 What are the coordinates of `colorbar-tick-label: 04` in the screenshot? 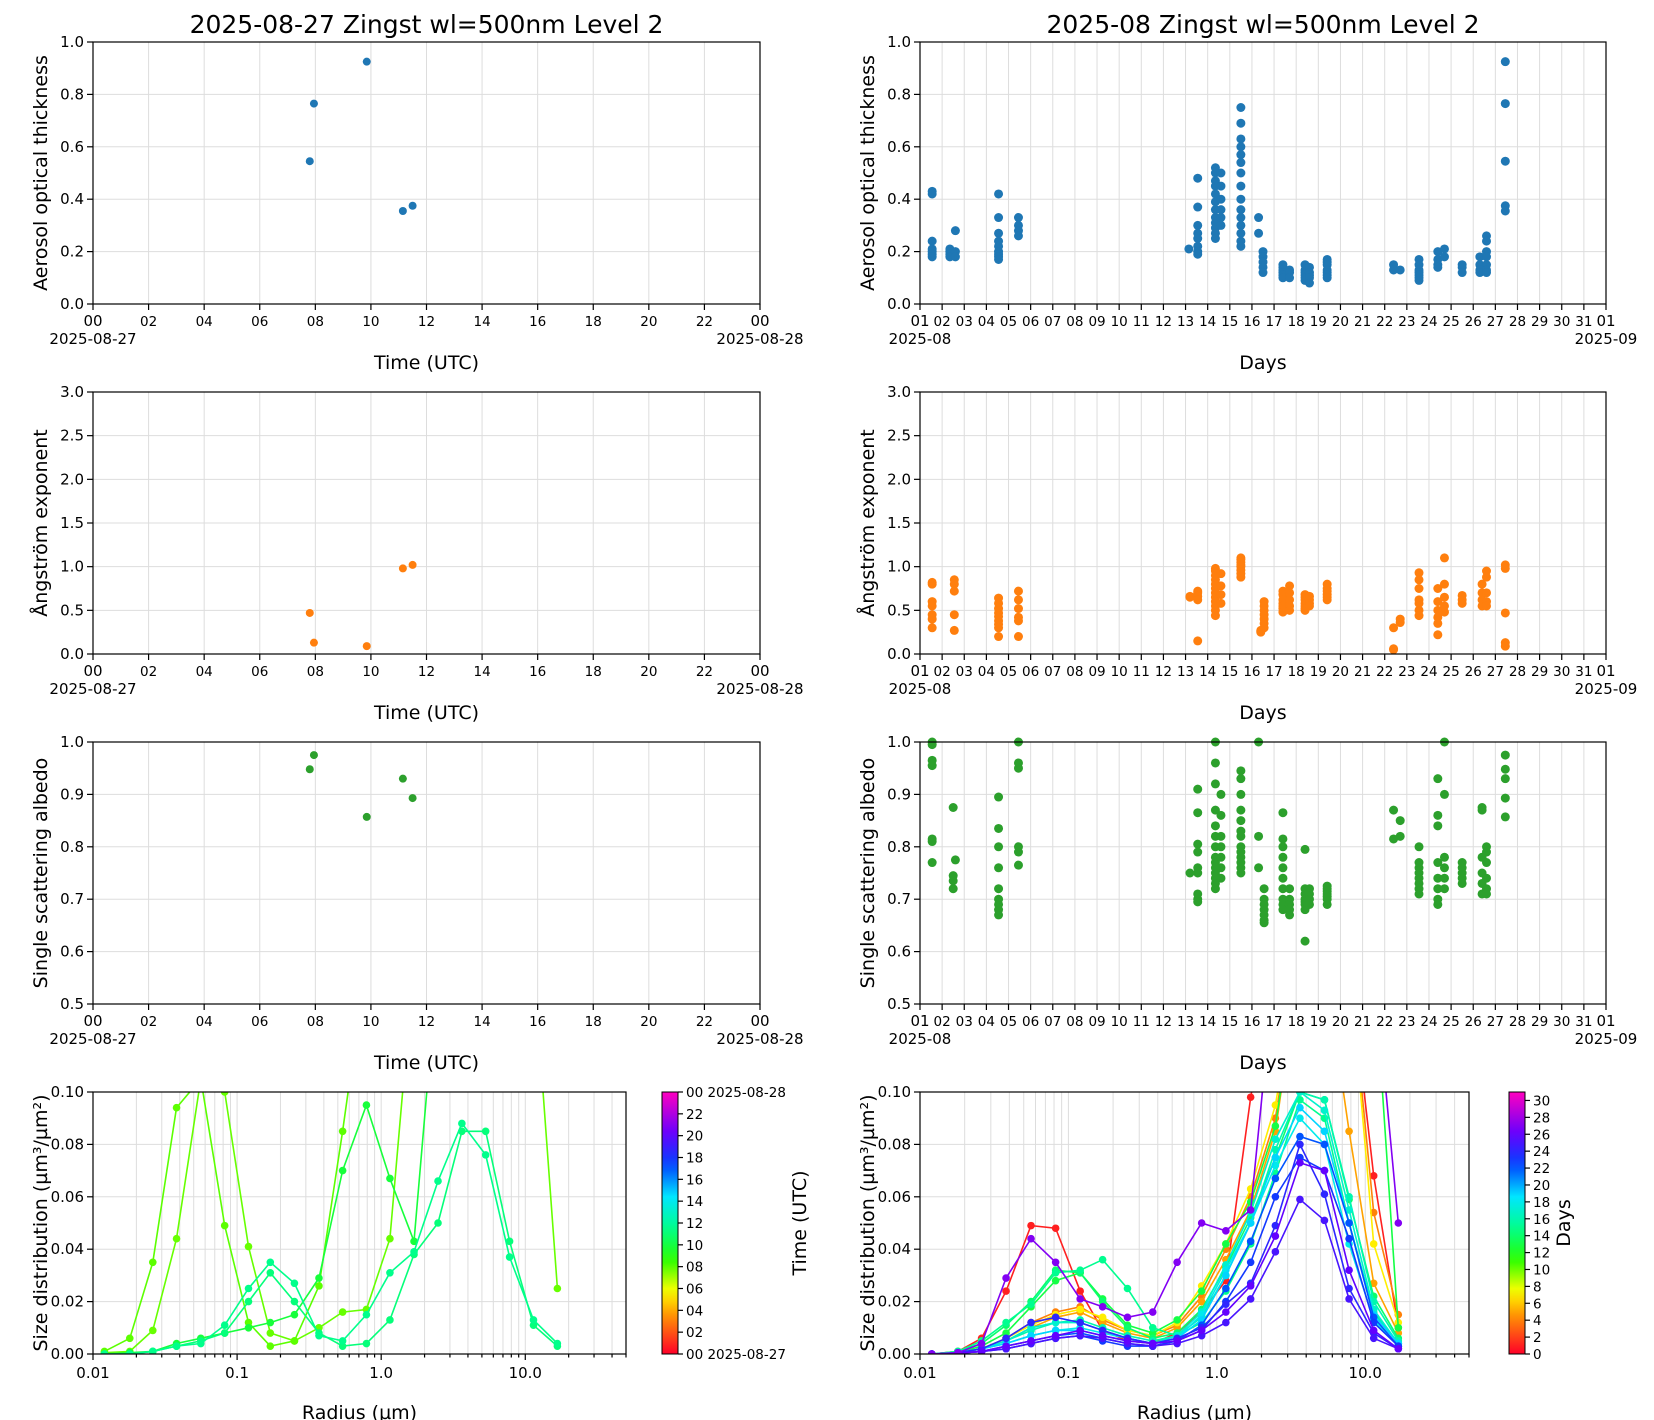 It's located at (694, 1311).